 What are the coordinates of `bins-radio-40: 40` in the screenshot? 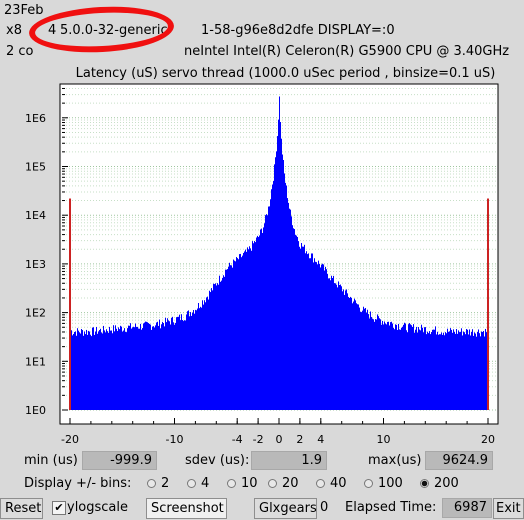 It's located at (331, 483).